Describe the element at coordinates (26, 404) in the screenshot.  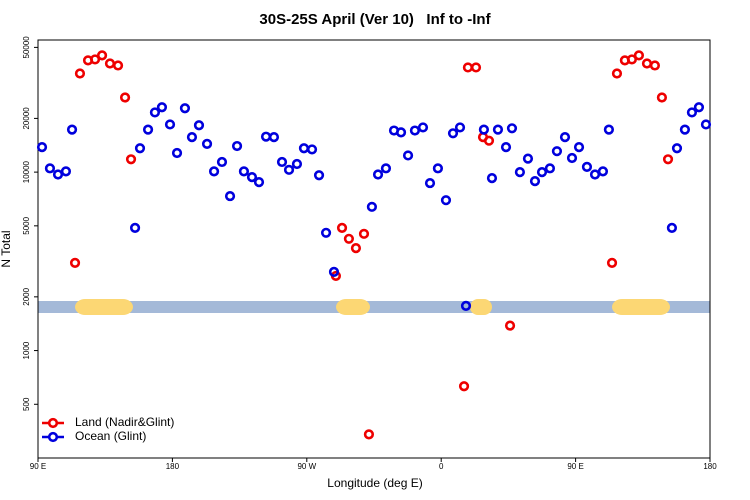
I see `y-tick-label: 500` at that location.